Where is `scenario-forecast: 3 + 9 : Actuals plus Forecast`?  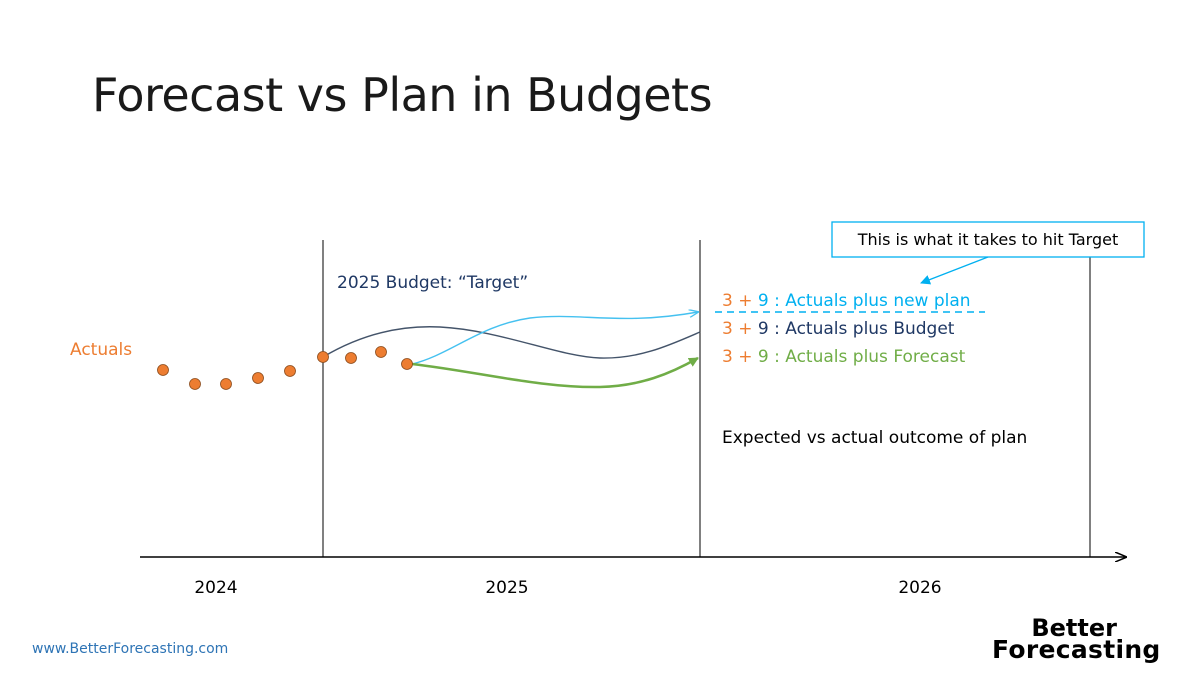 scenario-forecast: 3 + 9 : Actuals plus Forecast is located at coordinates (844, 357).